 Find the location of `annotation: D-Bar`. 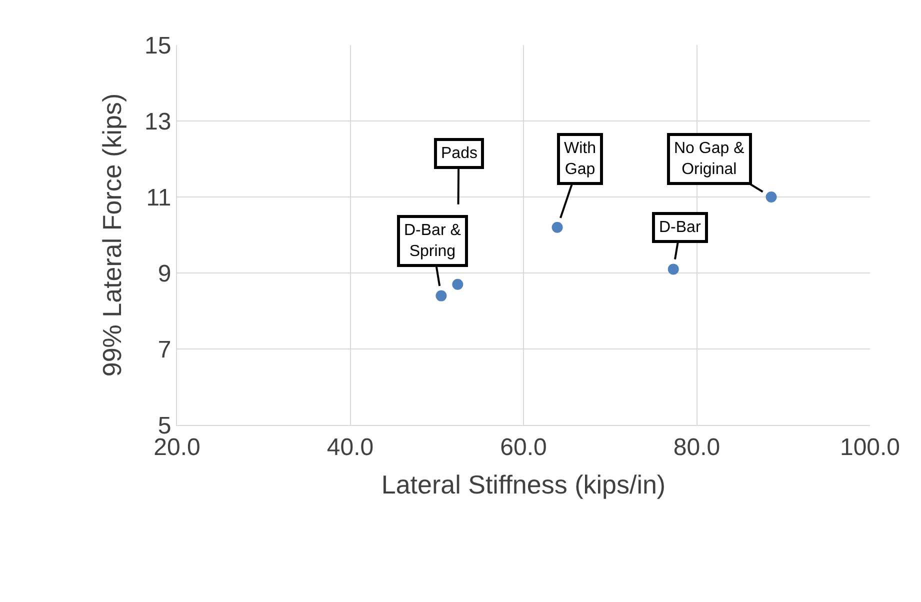

annotation: D-Bar is located at coordinates (680, 227).